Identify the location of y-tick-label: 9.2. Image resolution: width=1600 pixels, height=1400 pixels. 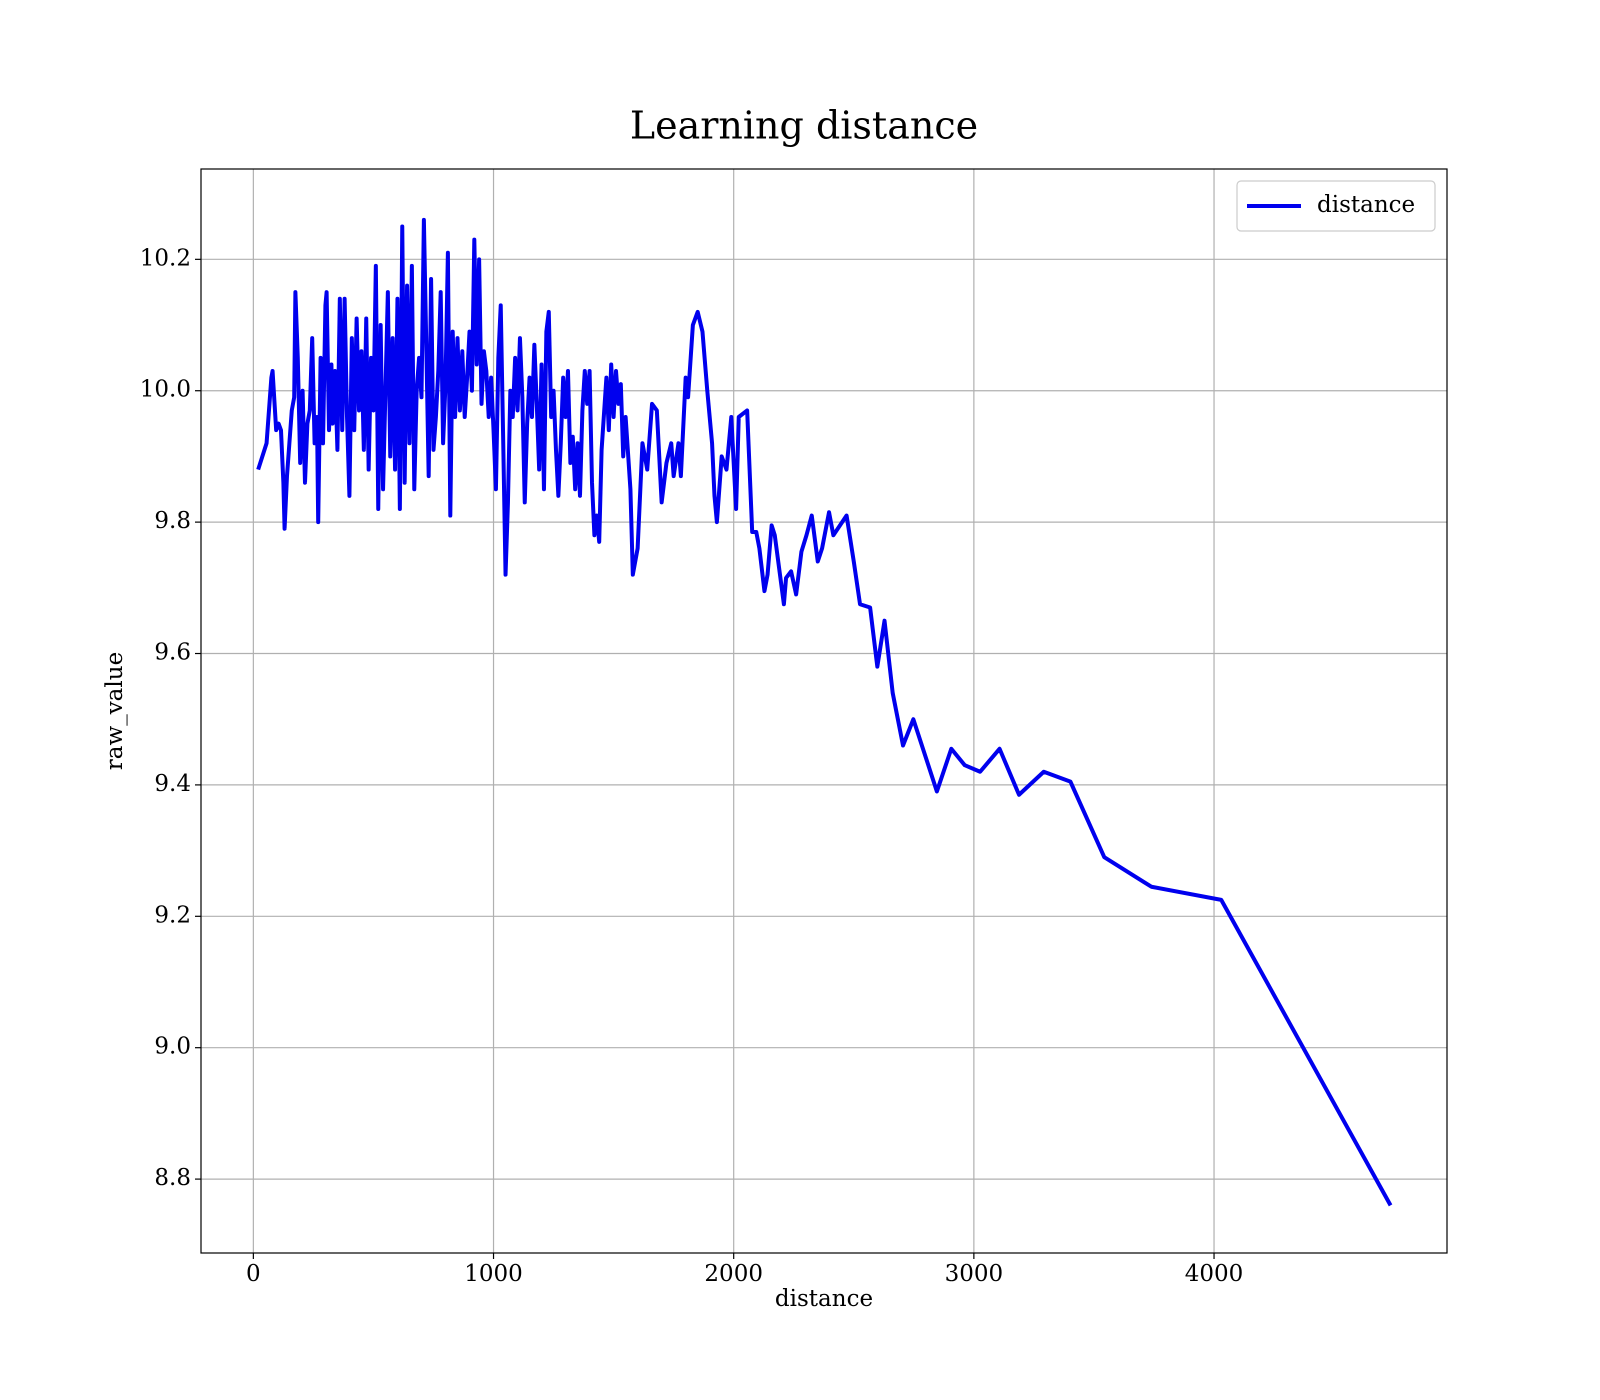
(172, 915).